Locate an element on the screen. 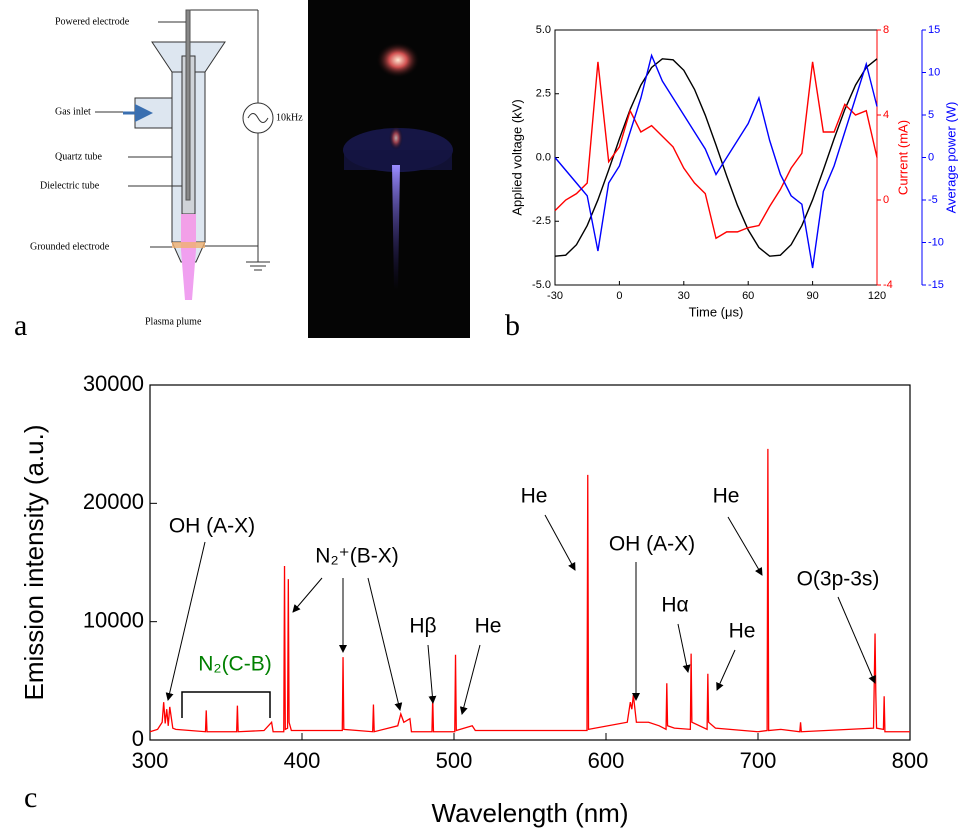 The image size is (960, 834). y2-tick-label: 4 is located at coordinates (886, 115).